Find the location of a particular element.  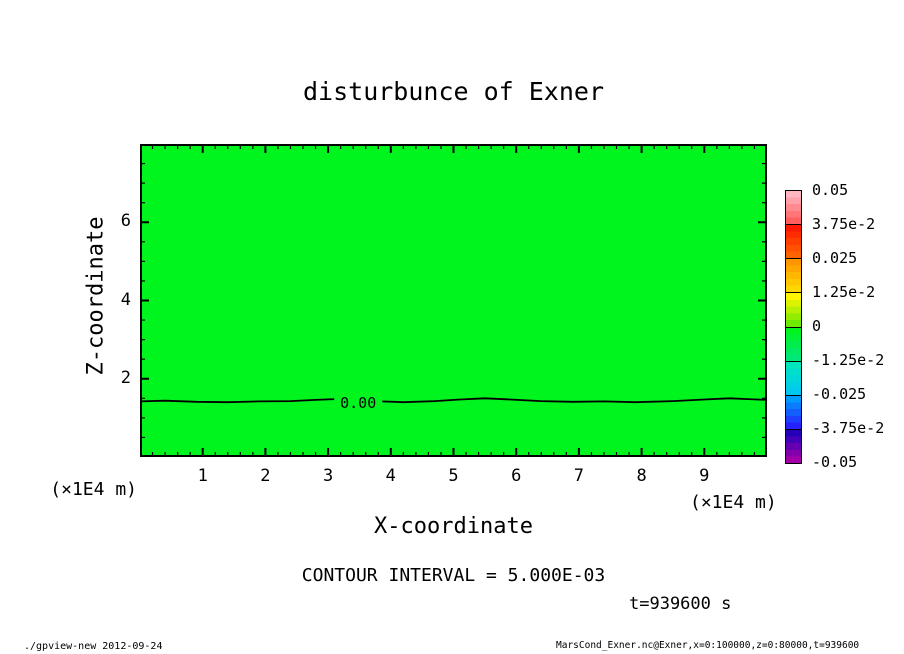

x-axis-label: X-coordinate is located at coordinates (453, 526).